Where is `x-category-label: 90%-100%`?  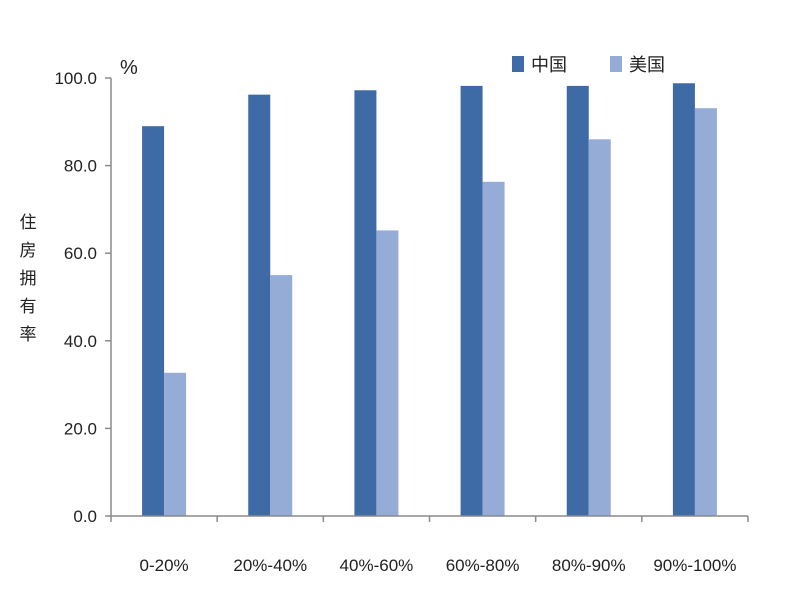
x-category-label: 90%-100% is located at coordinates (694, 565).